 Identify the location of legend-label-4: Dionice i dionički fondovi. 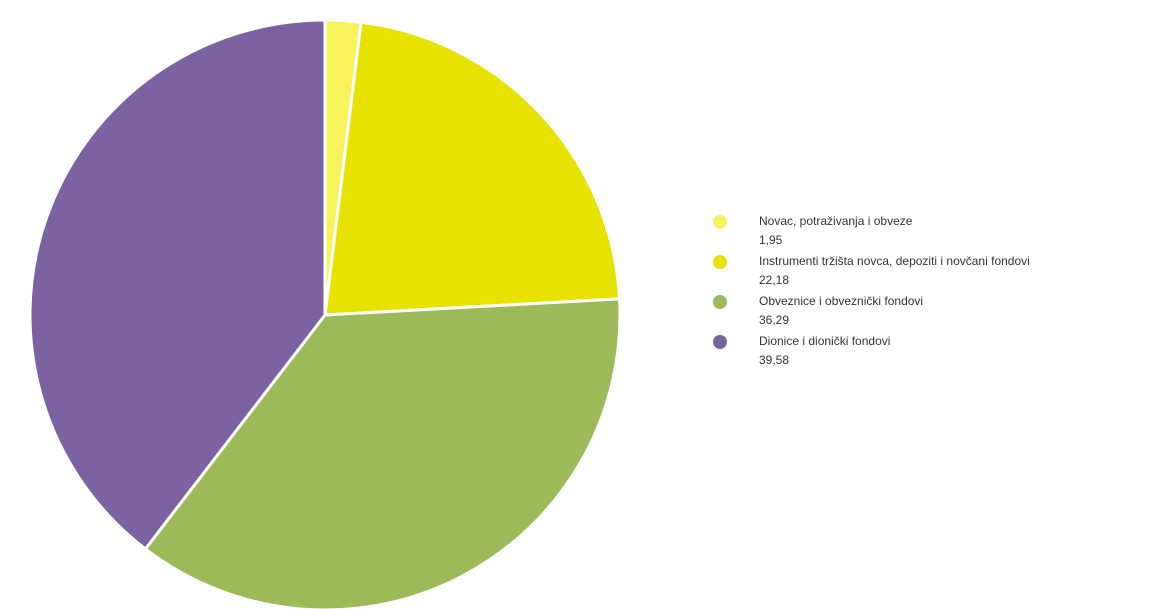
(825, 341).